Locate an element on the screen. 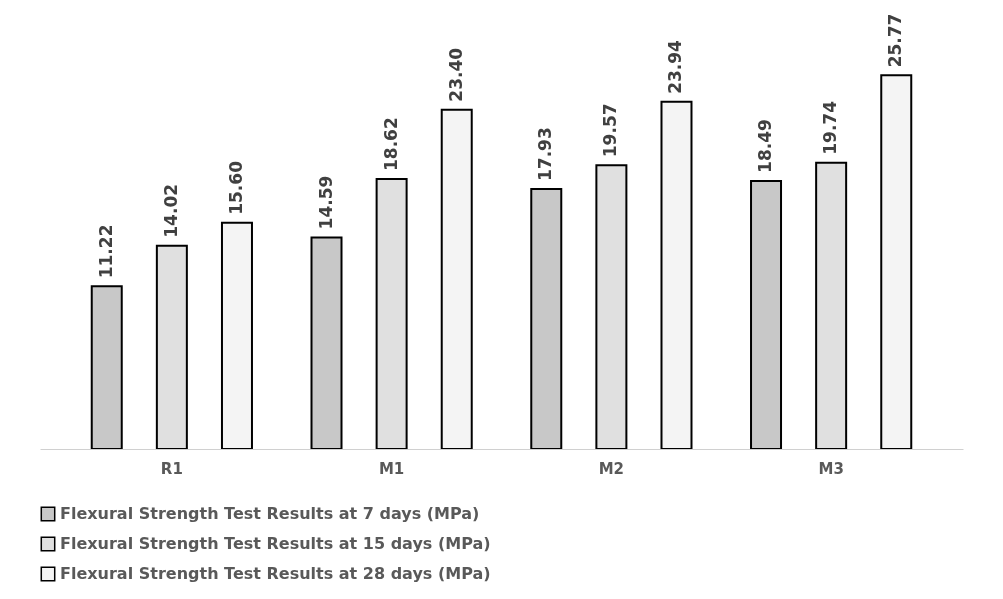  data-label: 17.93 is located at coordinates (545, 154).